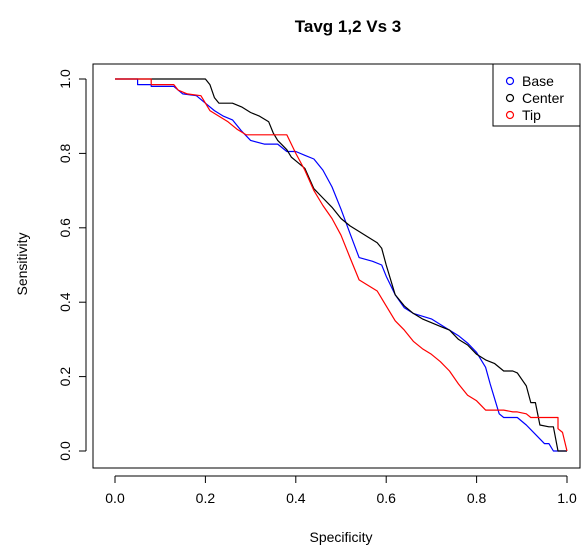  What do you see at coordinates (567, 498) in the screenshot?
I see `x-tick-label: 1.0` at bounding box center [567, 498].